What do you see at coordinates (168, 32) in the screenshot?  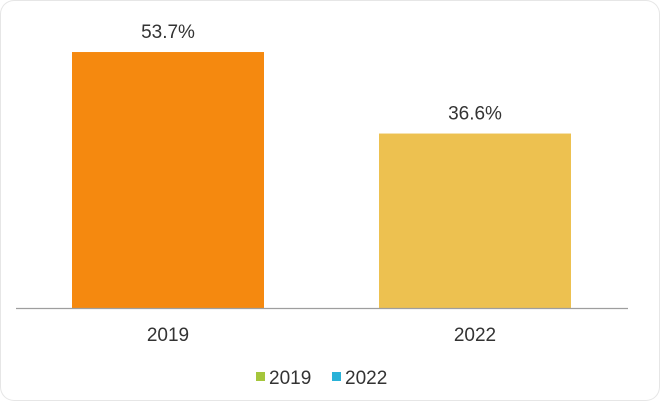 I see `data-label-2019: 53.7%` at bounding box center [168, 32].